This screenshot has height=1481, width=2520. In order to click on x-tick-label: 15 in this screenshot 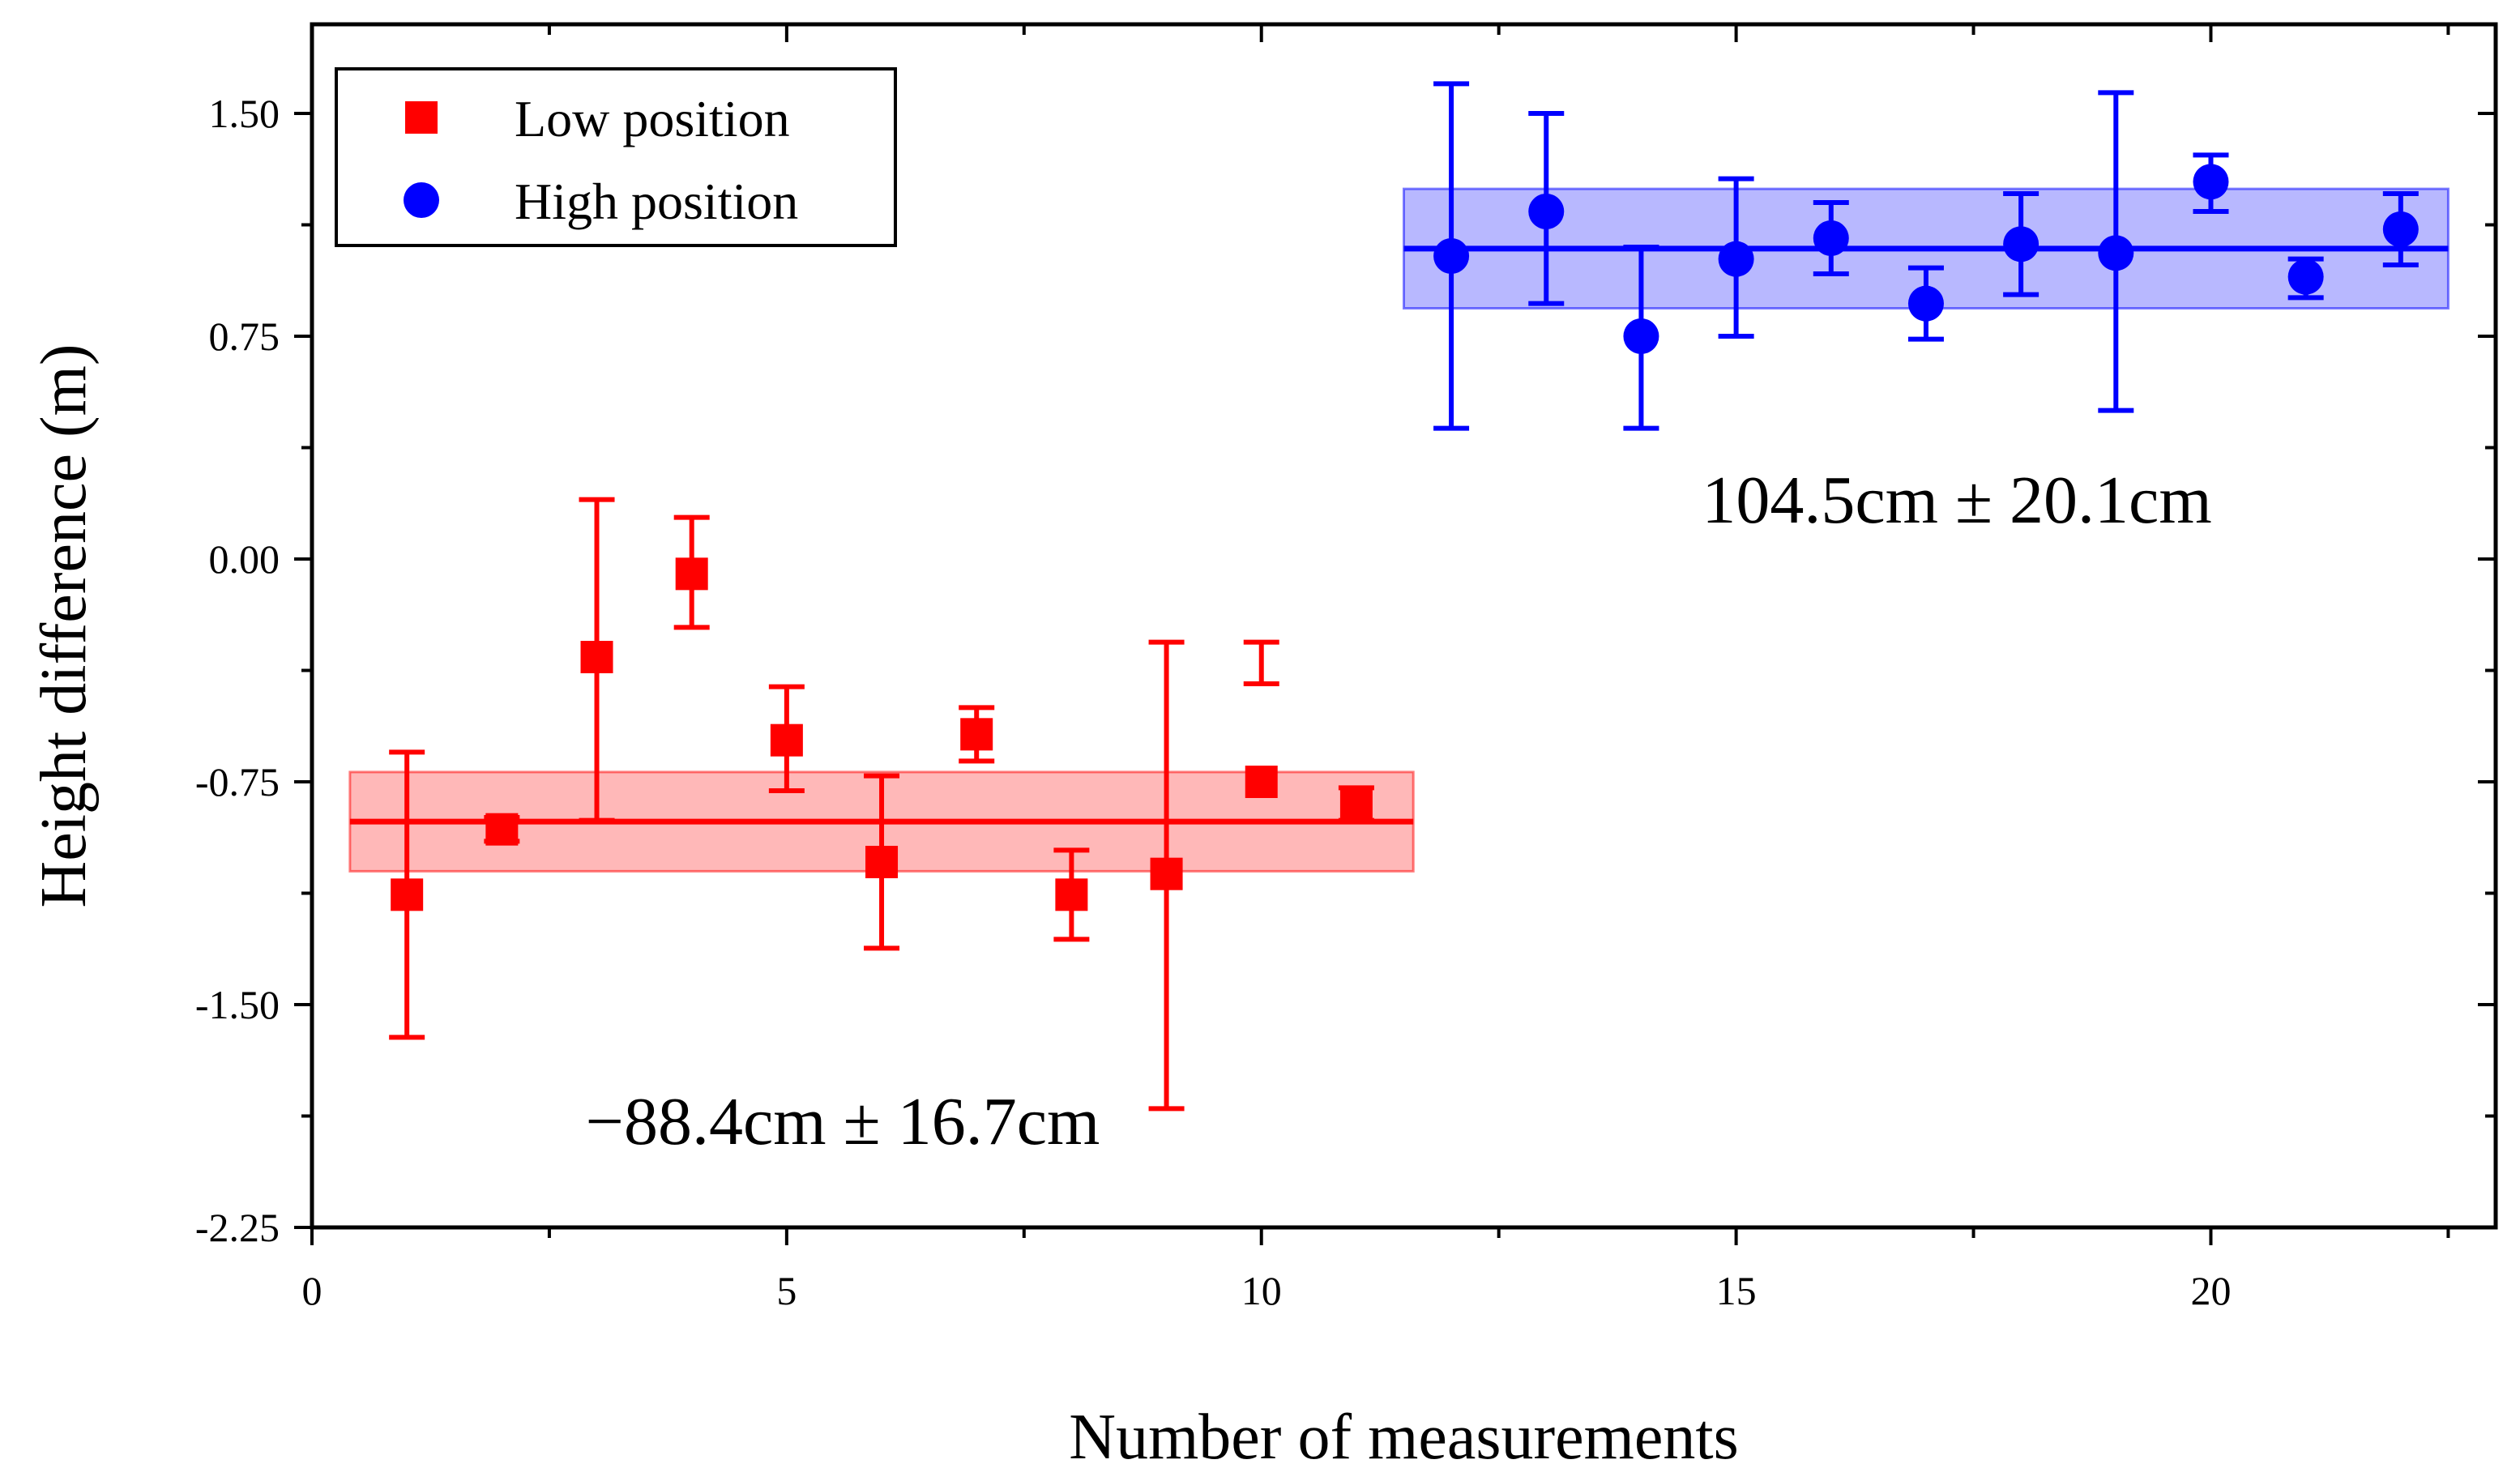, I will do `click(1736, 1290)`.